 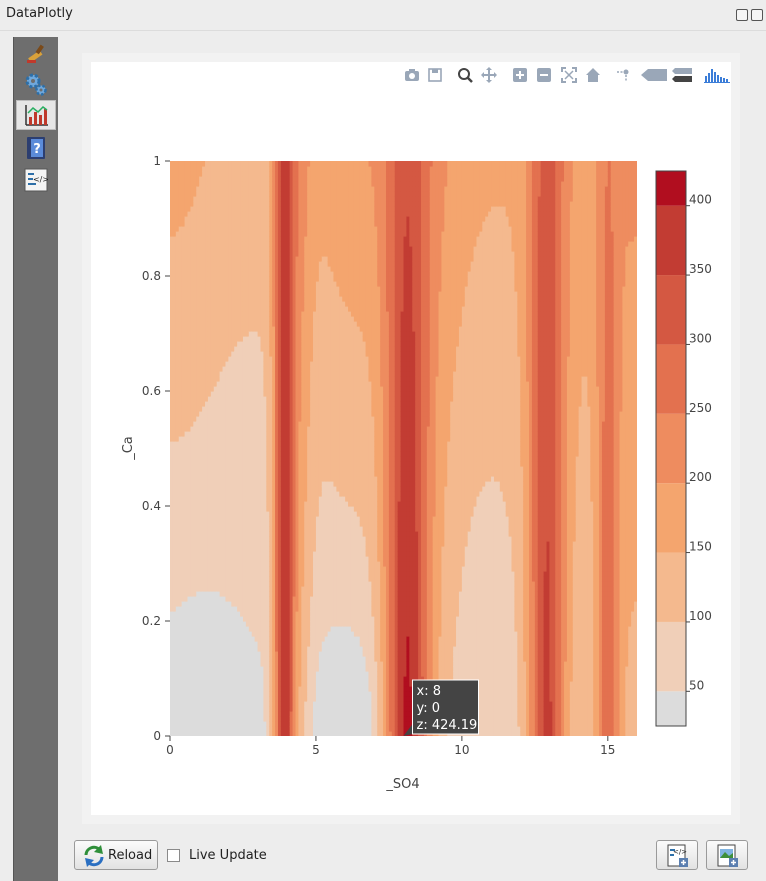 What do you see at coordinates (700, 269) in the screenshot?
I see `colorbar-tick-label: 350` at bounding box center [700, 269].